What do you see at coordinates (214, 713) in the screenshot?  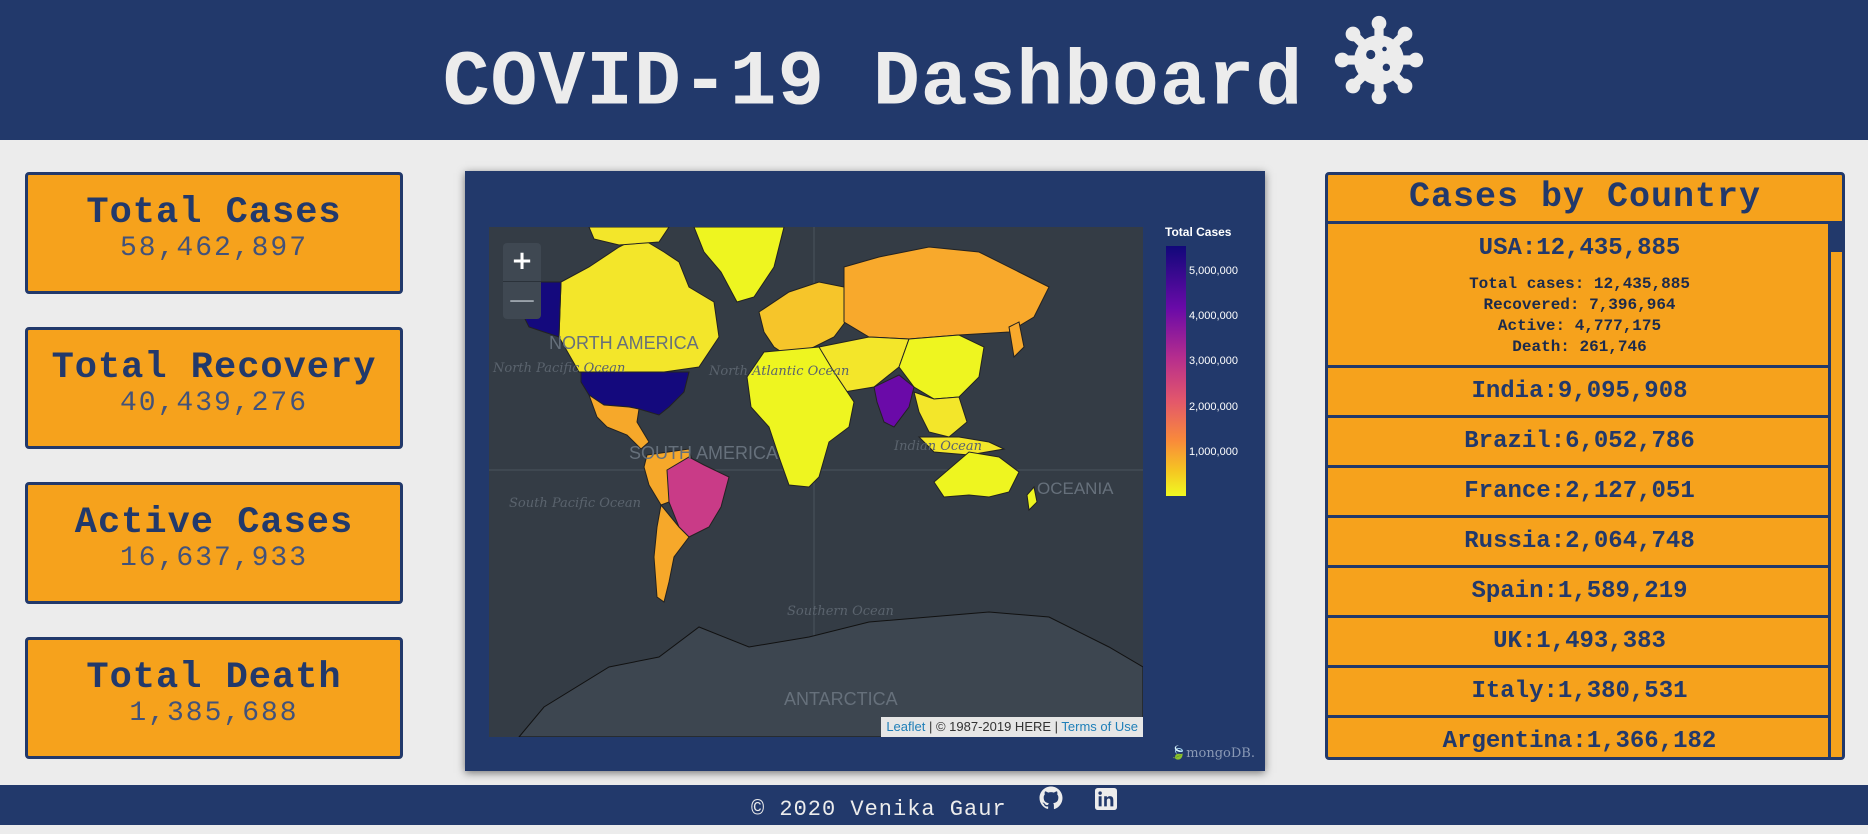 I see `total-death-value: 1,385,688` at bounding box center [214, 713].